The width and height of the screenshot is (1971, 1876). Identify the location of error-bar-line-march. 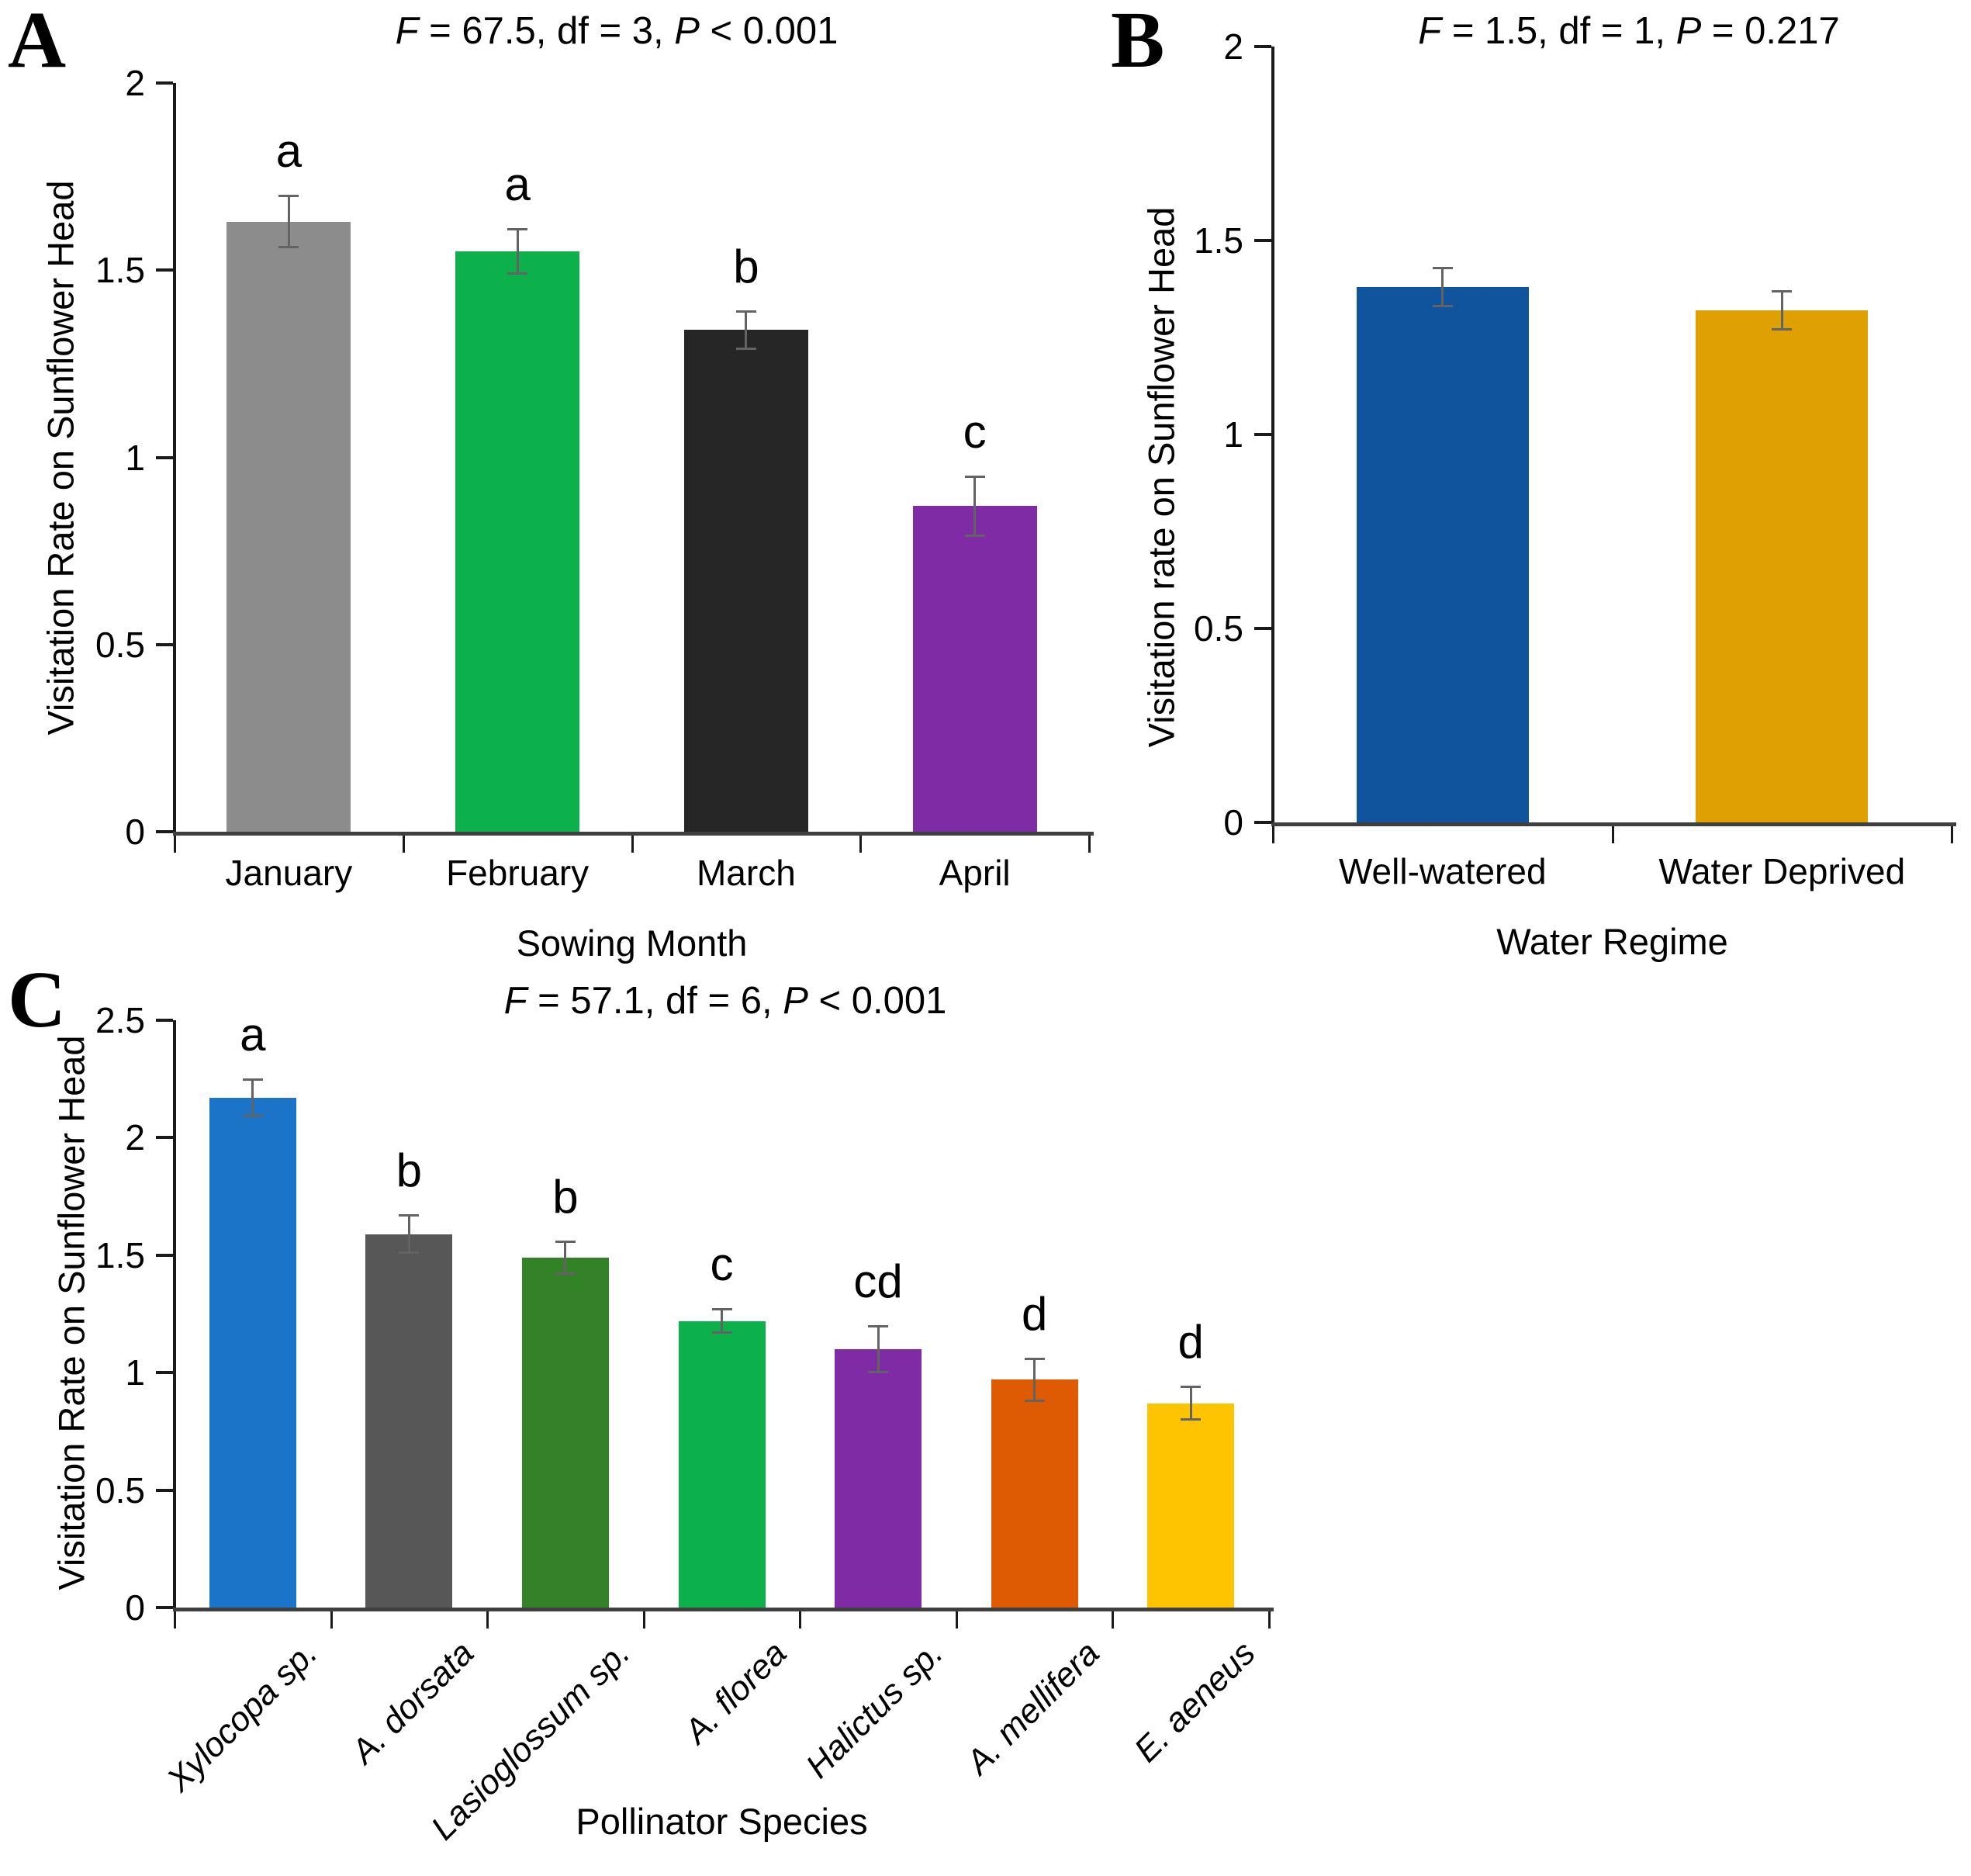
(747, 330).